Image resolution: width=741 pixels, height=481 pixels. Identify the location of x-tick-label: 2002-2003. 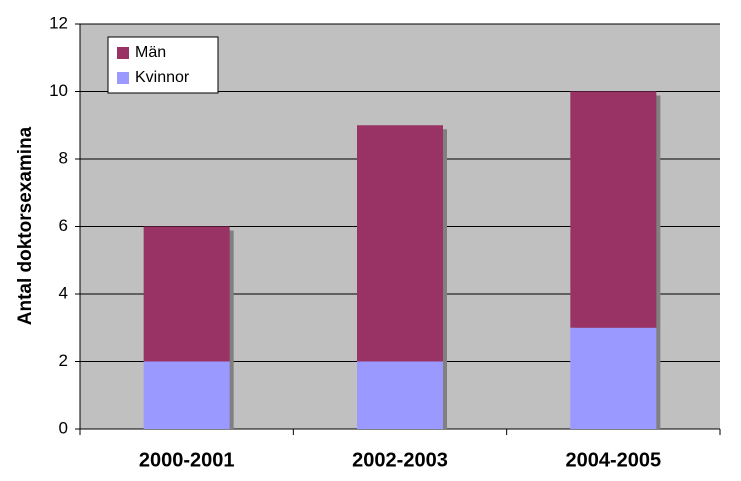
(400, 460).